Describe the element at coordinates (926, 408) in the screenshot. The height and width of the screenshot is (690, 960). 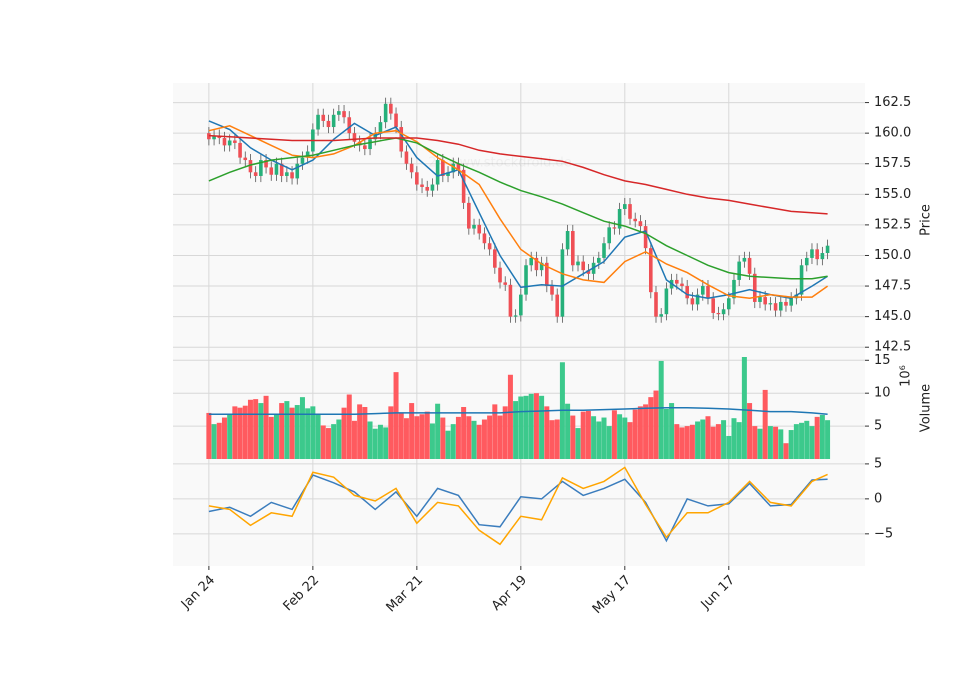
I see `y-axis-label: Volume` at that location.